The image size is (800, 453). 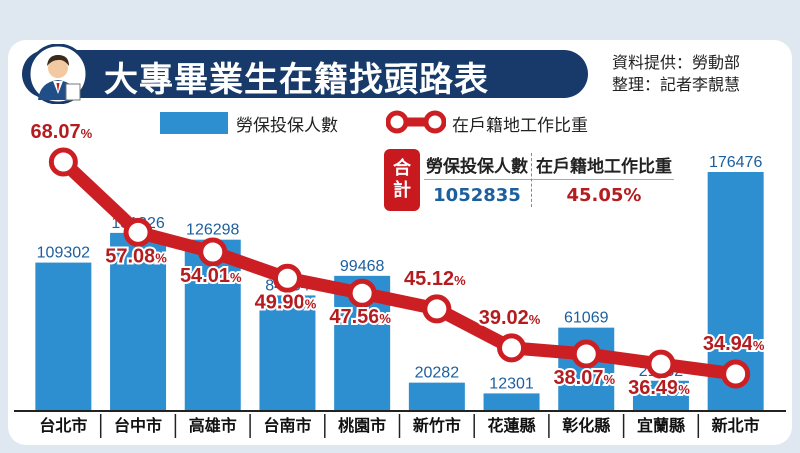 What do you see at coordinates (56, 132) in the screenshot?
I see `line-value-number: 68.07` at bounding box center [56, 132].